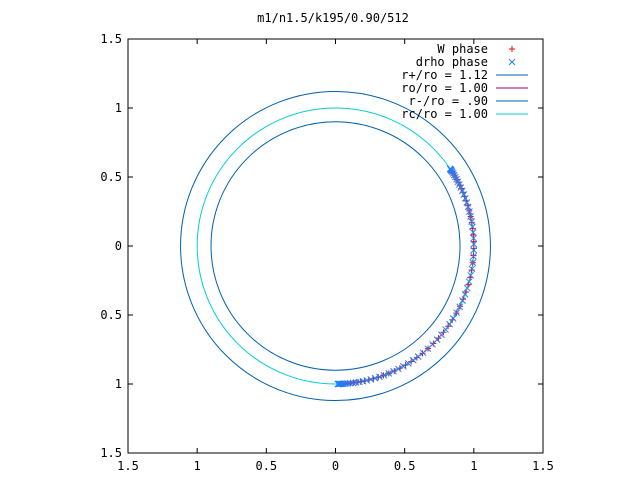 The image size is (640, 480). What do you see at coordinates (444, 114) in the screenshot?
I see `legend-label: rc/ro = 1.00` at bounding box center [444, 114].